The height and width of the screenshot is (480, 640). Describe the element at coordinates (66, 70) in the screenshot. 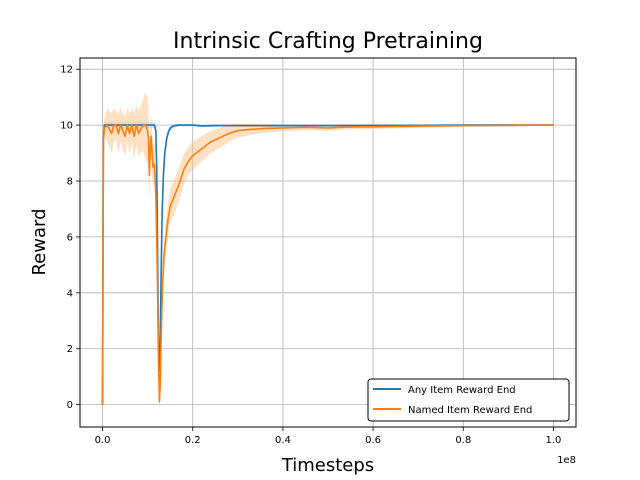

I see `y-tick-label: 12` at that location.